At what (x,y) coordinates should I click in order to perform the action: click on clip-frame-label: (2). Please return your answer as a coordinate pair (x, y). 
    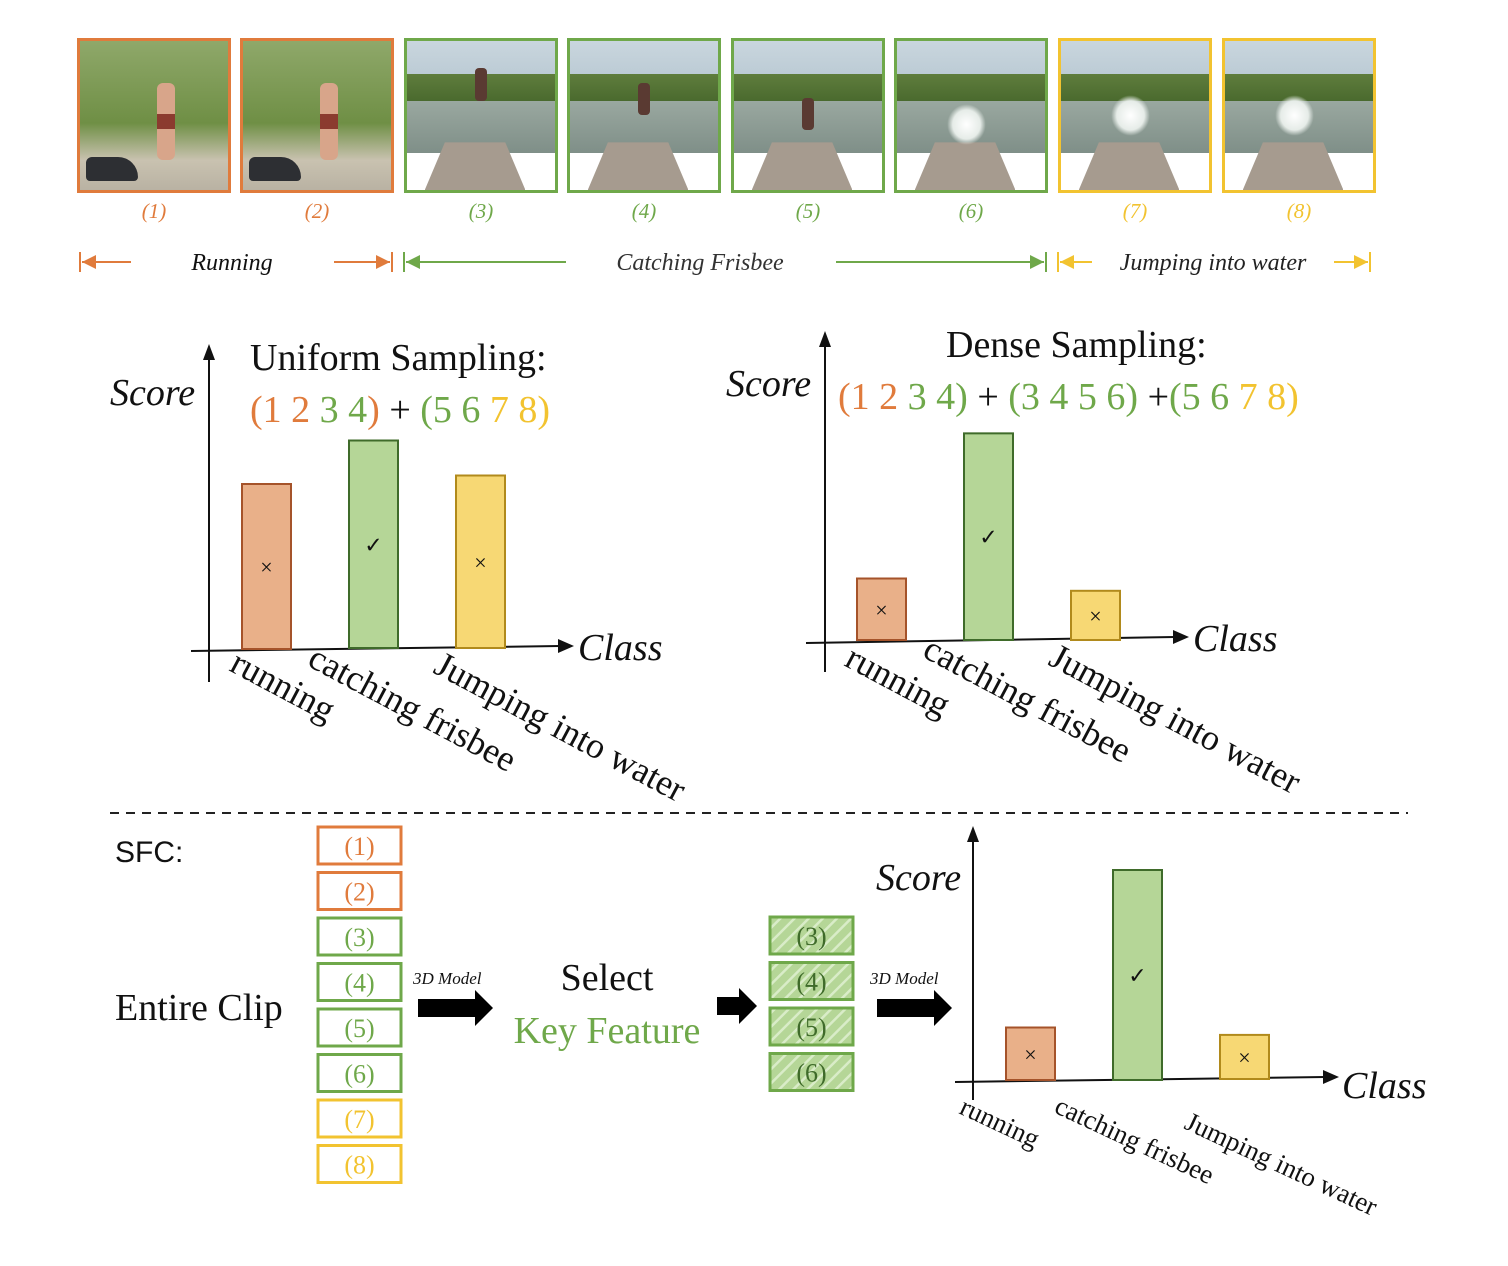
    Looking at the image, I should click on (359, 892).